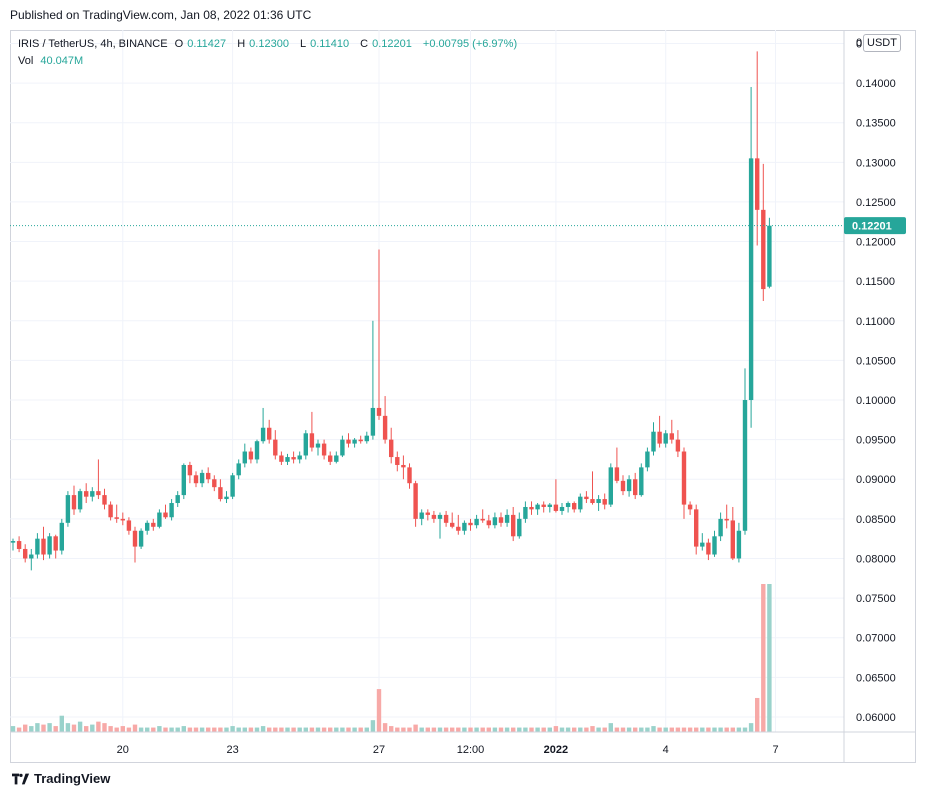 The width and height of the screenshot is (926, 797). What do you see at coordinates (876, 599) in the screenshot?
I see `y-tick-label: 0.07500` at bounding box center [876, 599].